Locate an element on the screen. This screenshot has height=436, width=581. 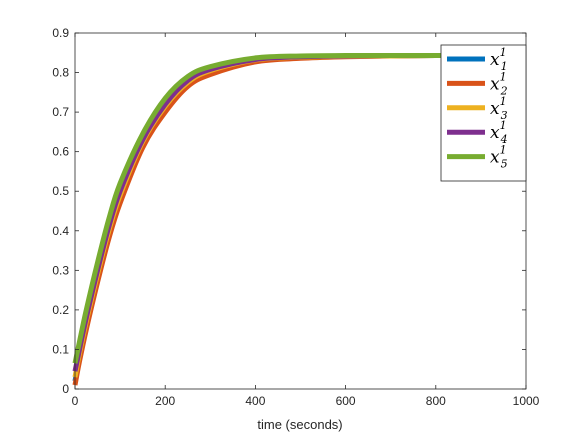
legend-label-subscript: 4 is located at coordinates (504, 139).